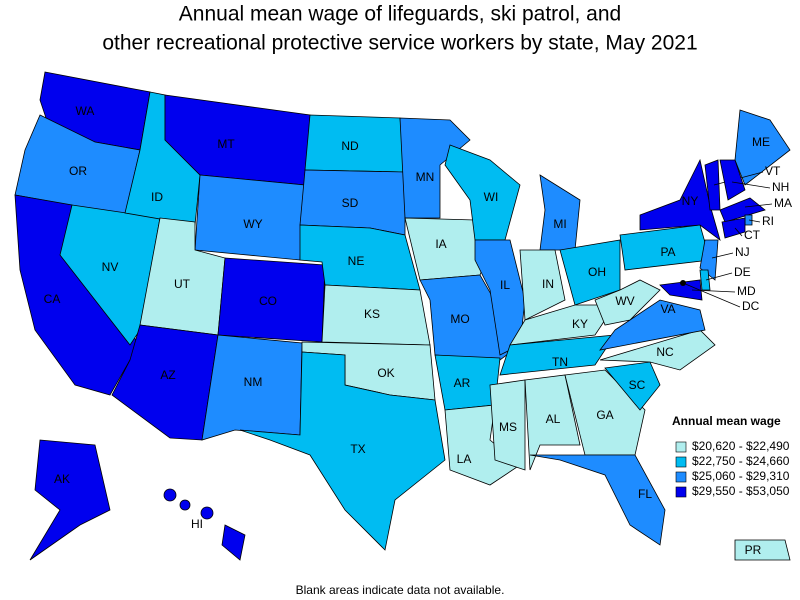 This screenshot has height=600, width=800. Describe the element at coordinates (559, 224) in the screenshot. I see `state-label: MI` at that location.